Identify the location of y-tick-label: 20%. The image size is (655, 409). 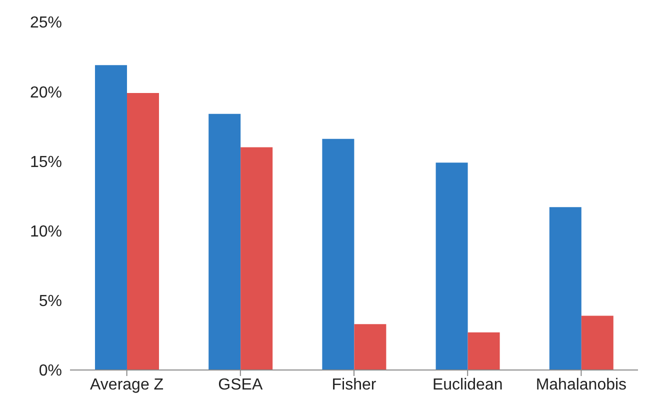
(46, 93).